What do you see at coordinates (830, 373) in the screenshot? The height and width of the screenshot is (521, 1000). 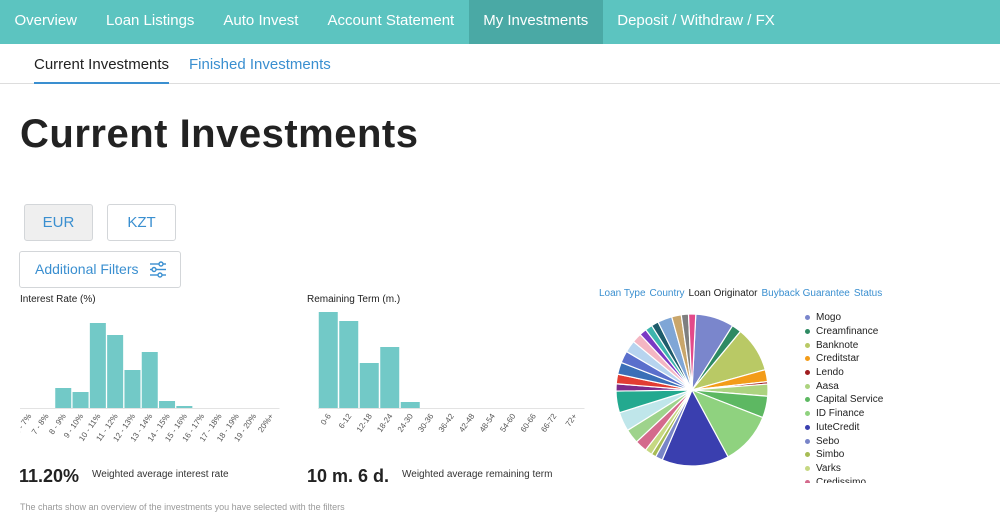 I see `legend-label: Lendo` at bounding box center [830, 373].